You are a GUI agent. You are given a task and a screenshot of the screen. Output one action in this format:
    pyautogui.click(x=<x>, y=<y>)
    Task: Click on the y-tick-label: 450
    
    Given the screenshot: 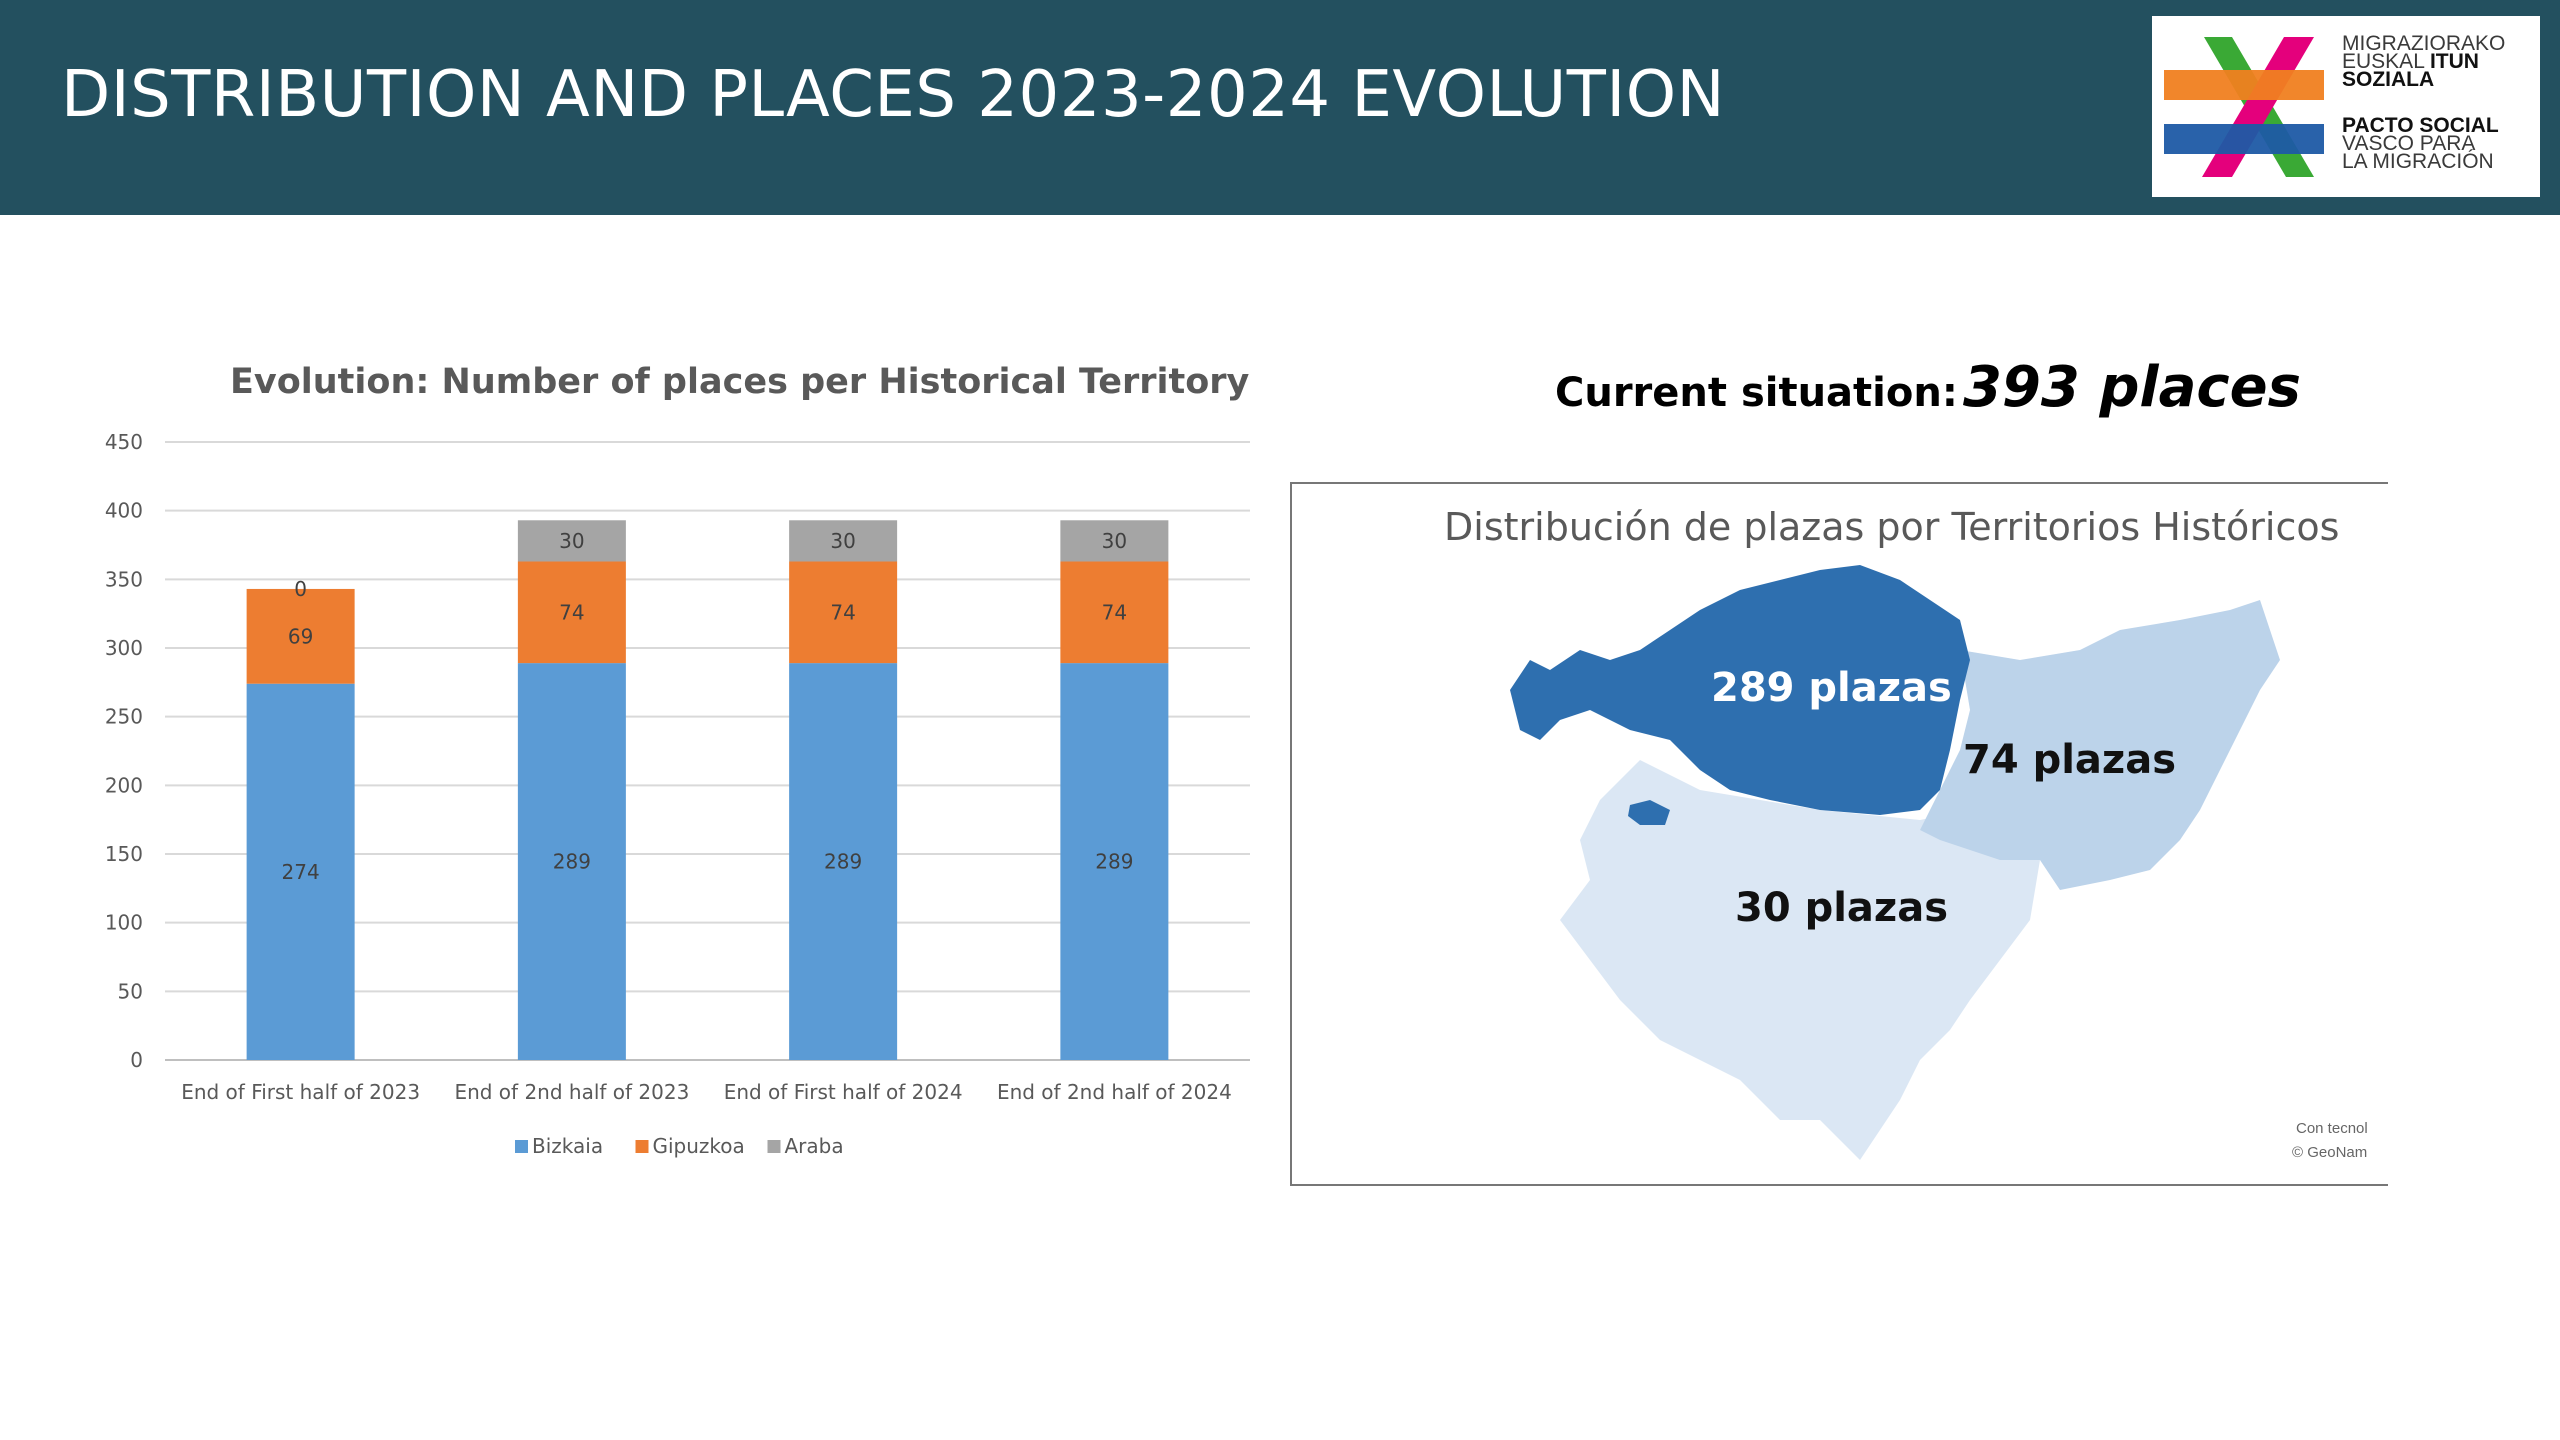 What is the action you would take?
    pyautogui.click(x=124, y=442)
    